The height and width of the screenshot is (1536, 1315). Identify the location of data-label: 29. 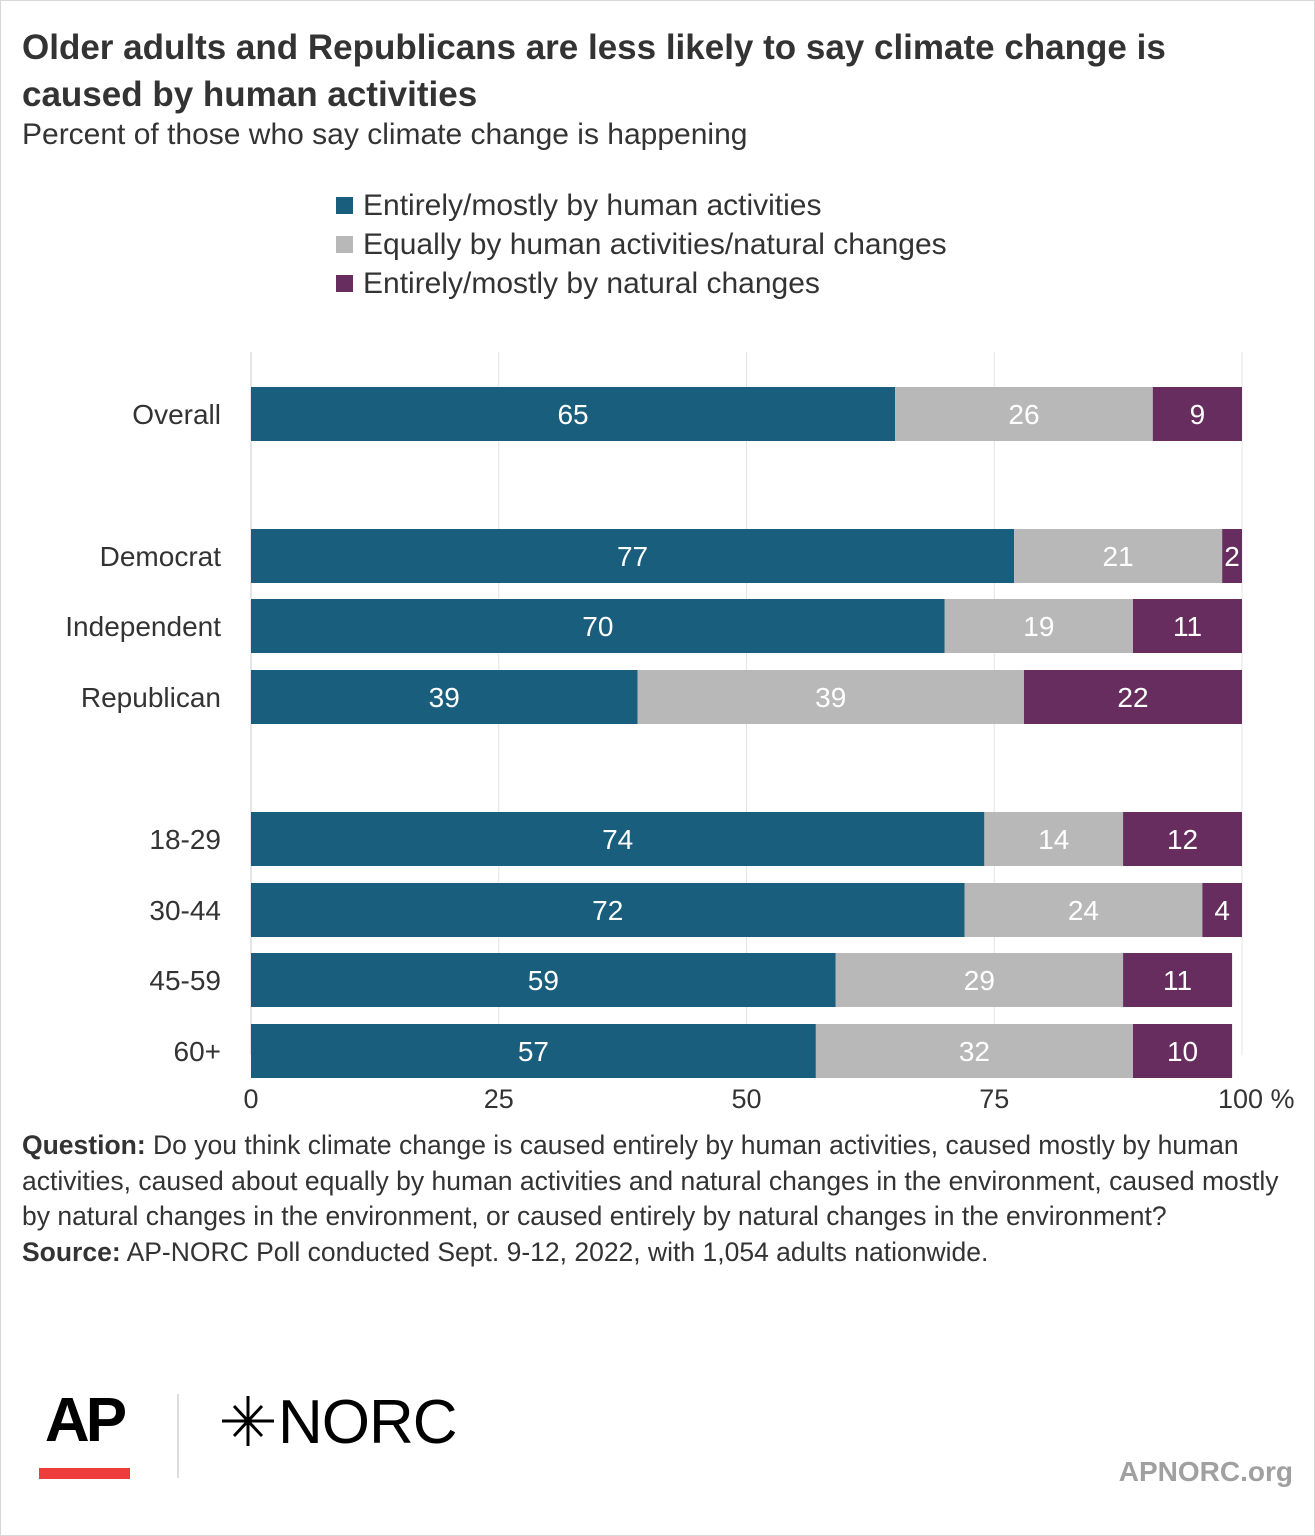
(979, 980).